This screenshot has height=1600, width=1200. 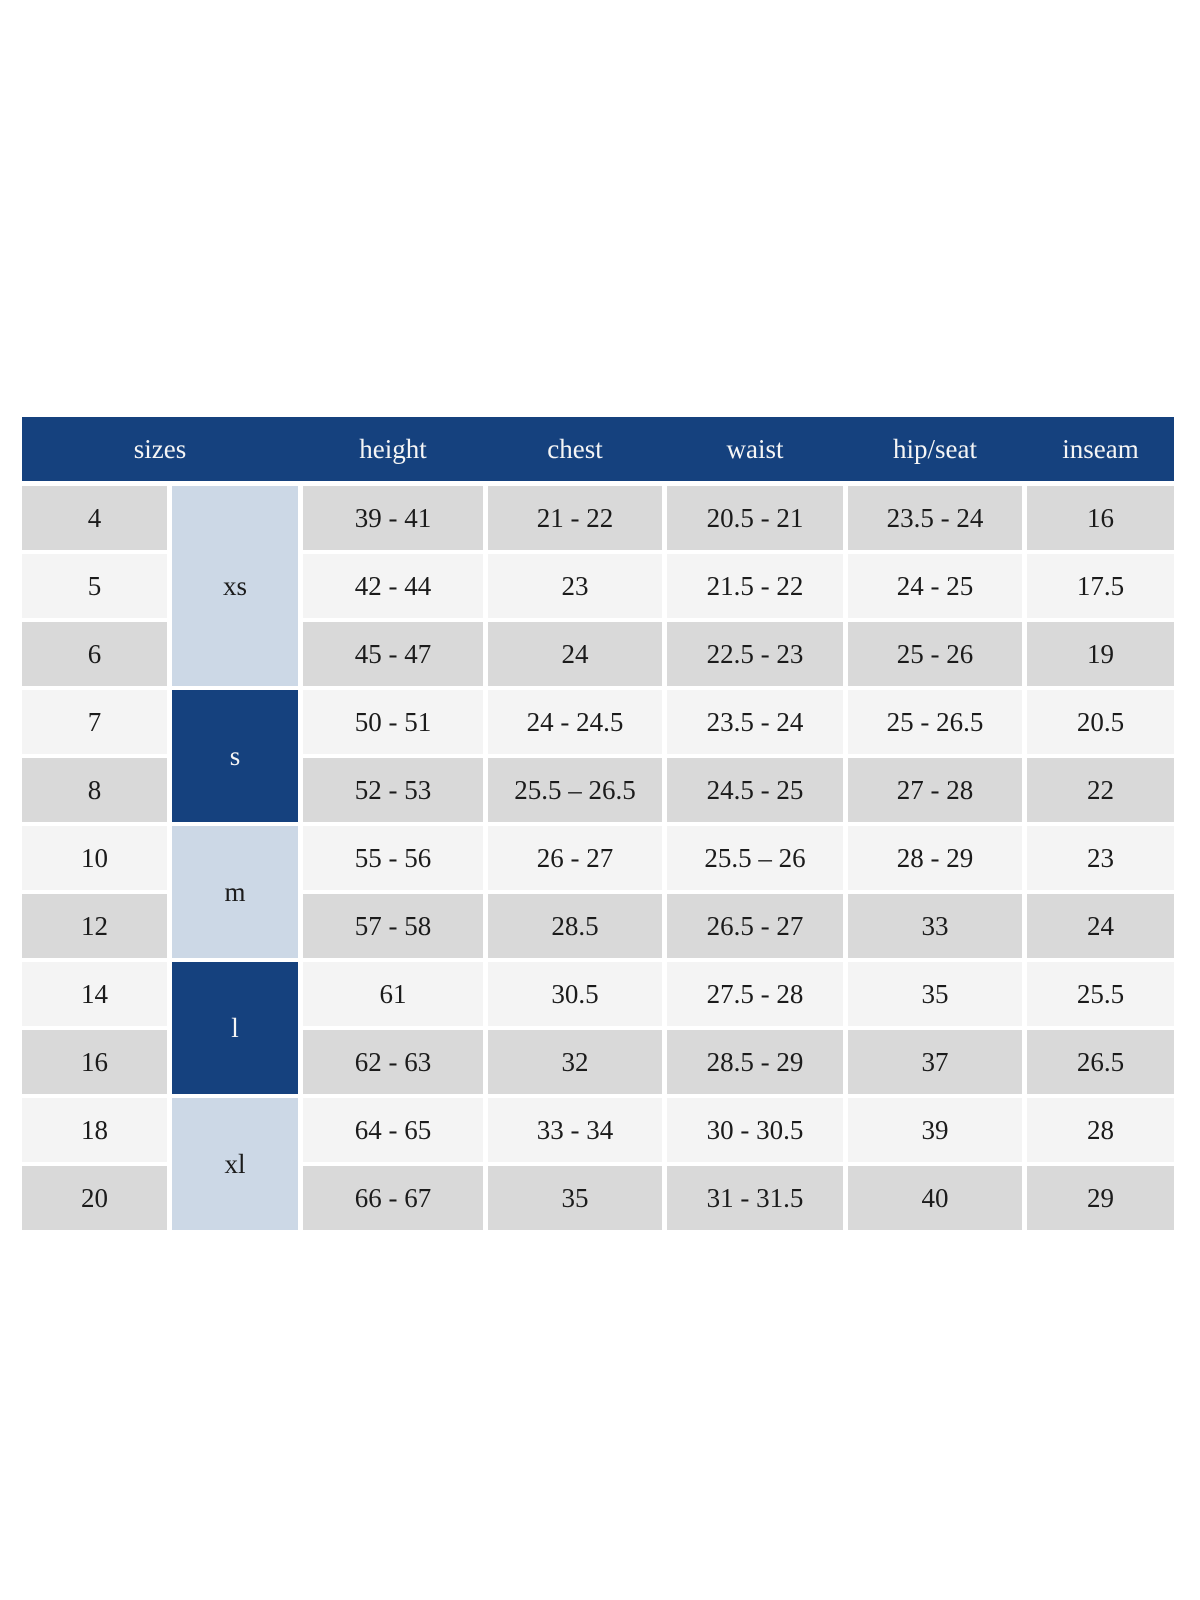 What do you see at coordinates (393, 1062) in the screenshot?
I see `height-cell: 62 - 63` at bounding box center [393, 1062].